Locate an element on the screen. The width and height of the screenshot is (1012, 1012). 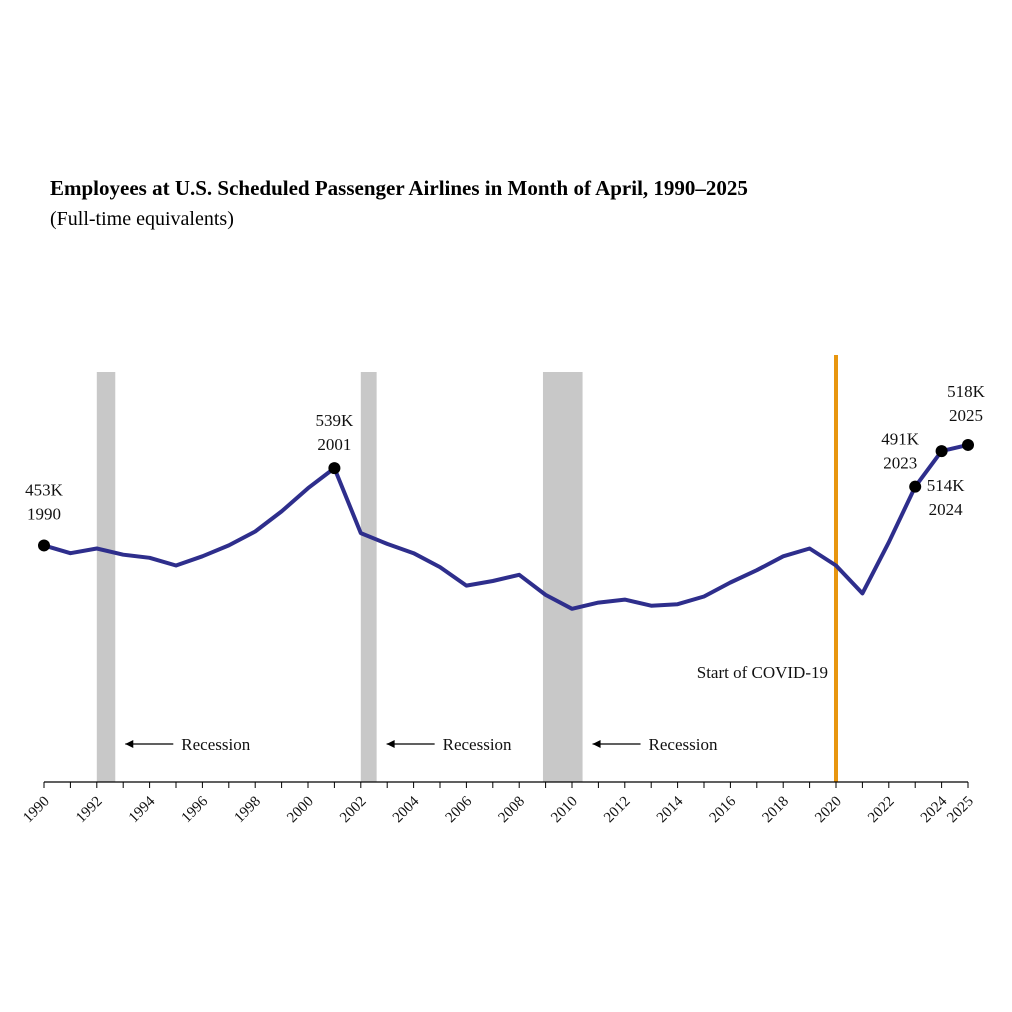
x-tick-label: 2004 is located at coordinates (406, 809).